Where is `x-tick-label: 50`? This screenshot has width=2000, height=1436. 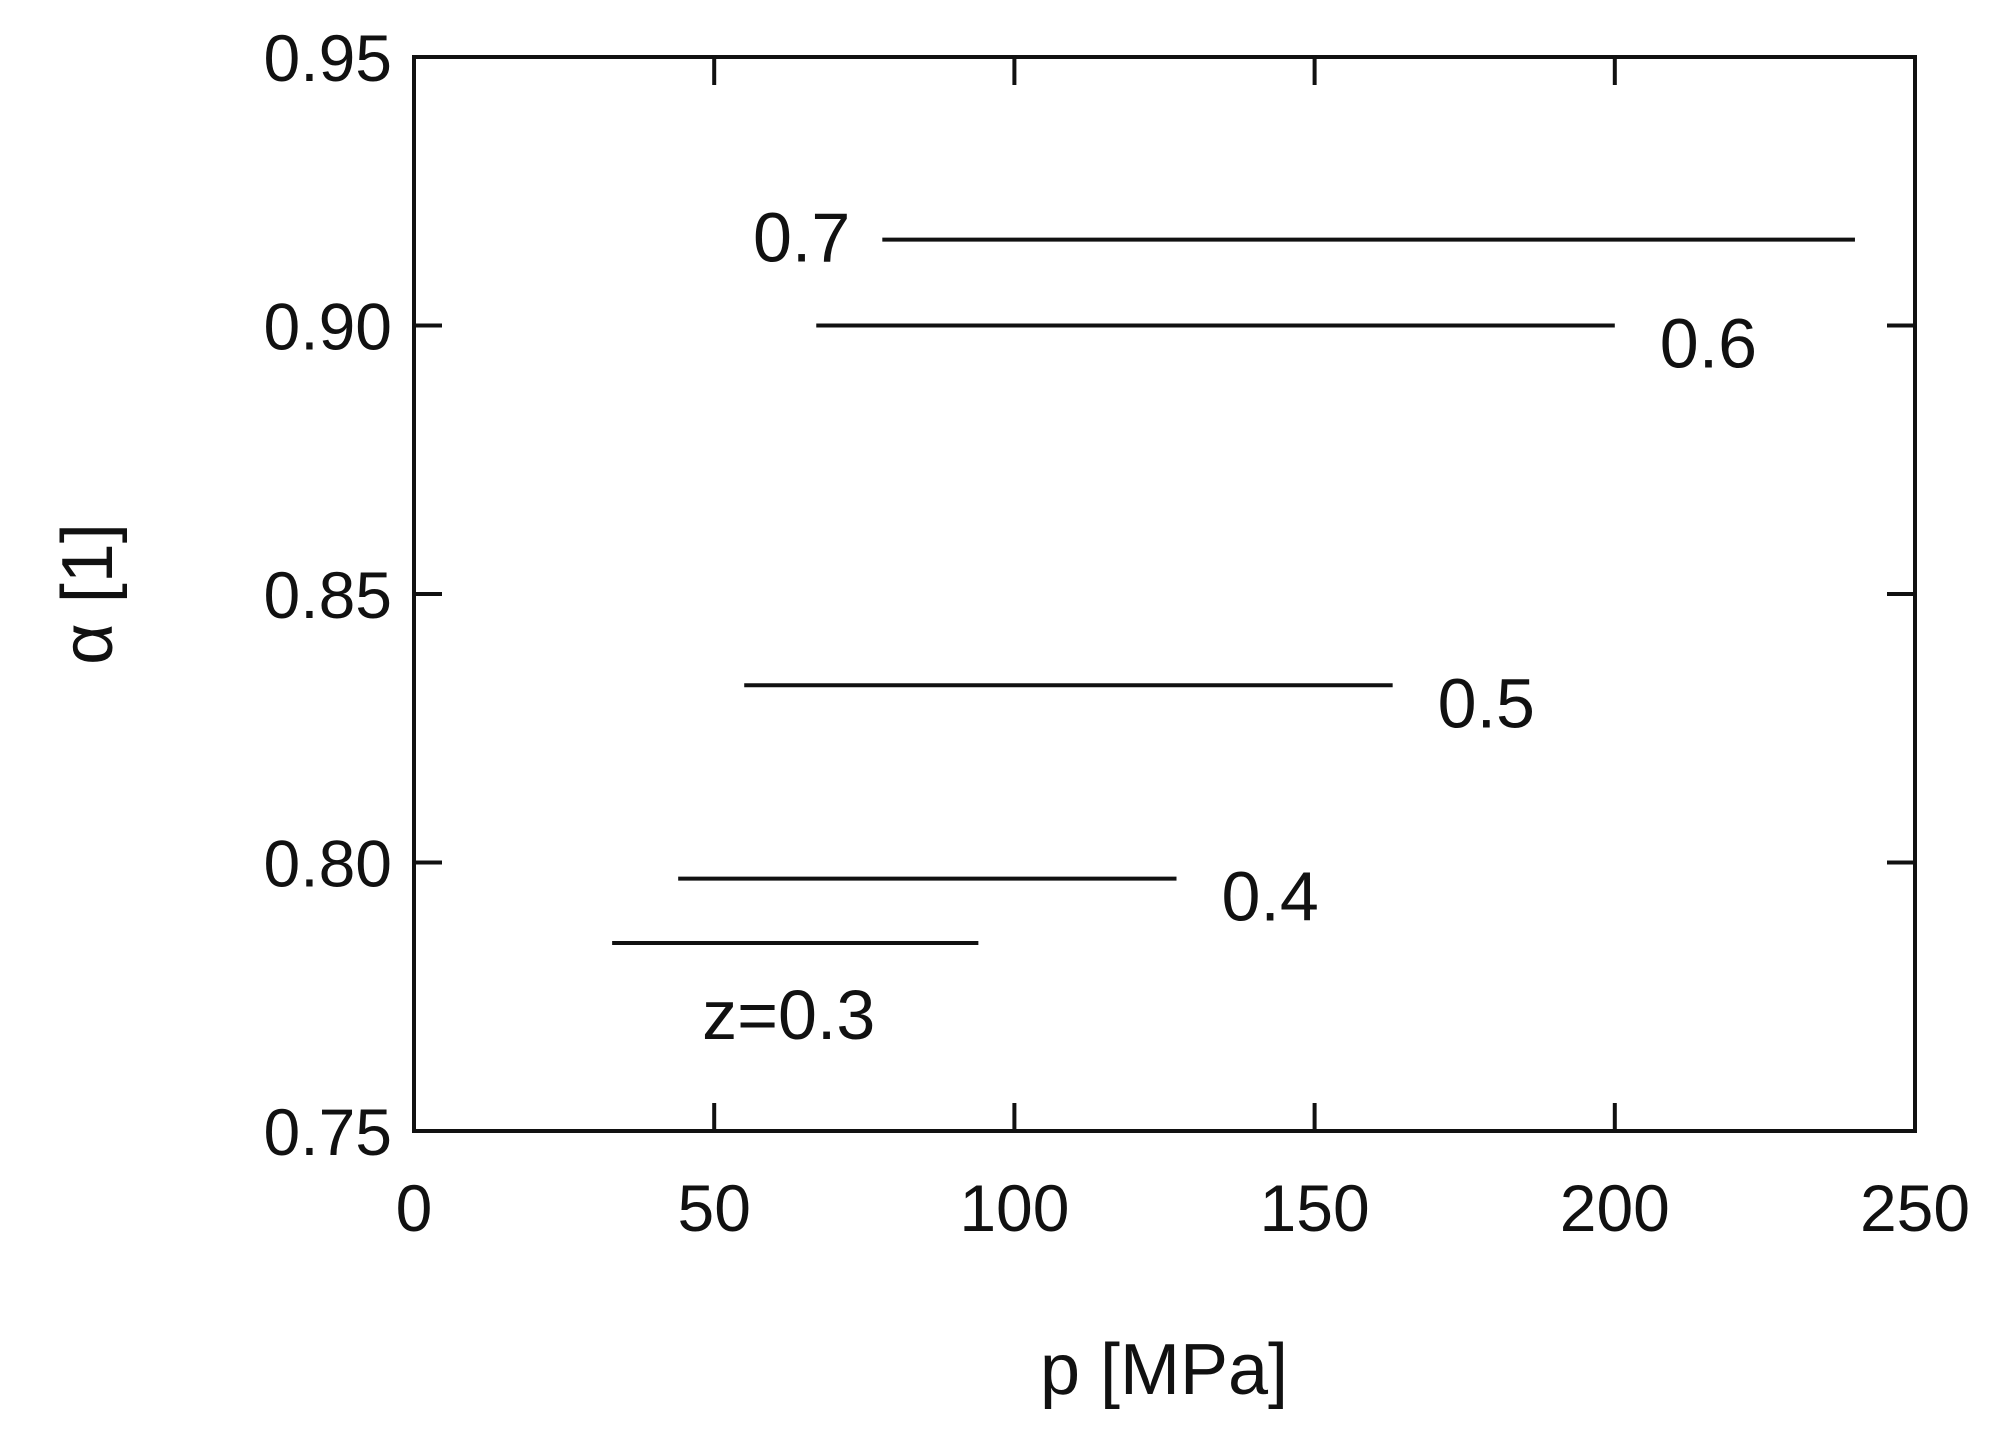
x-tick-label: 50 is located at coordinates (713, 1208).